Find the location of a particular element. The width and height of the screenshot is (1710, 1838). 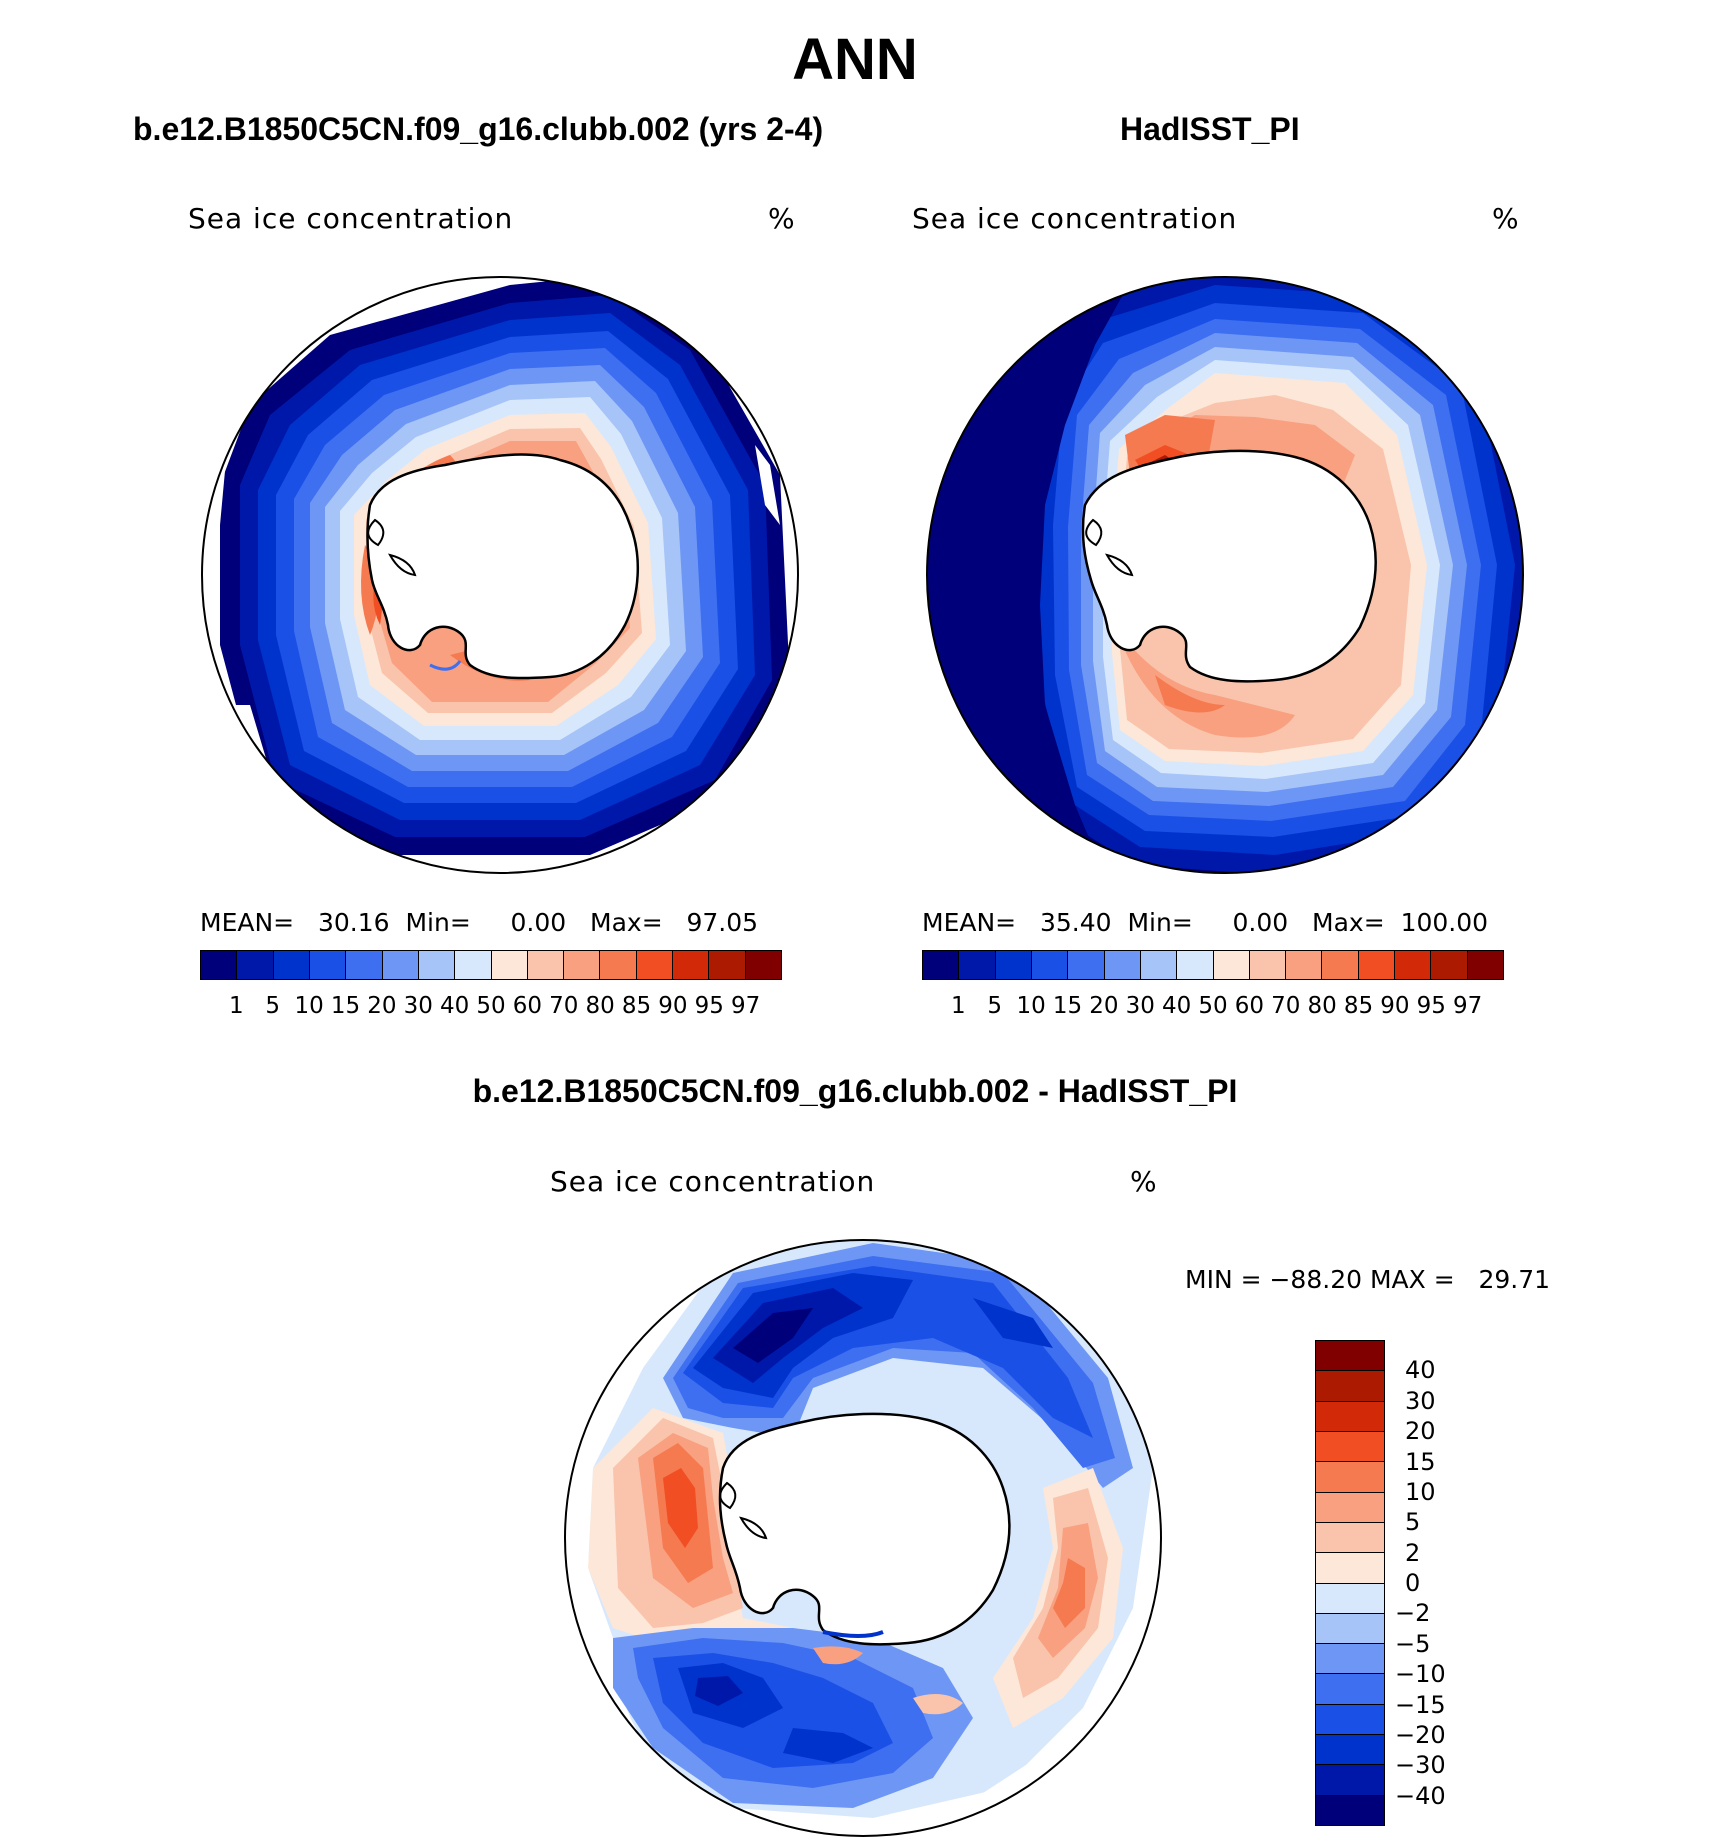

colorbar-tick-label: 85 is located at coordinates (636, 1006).